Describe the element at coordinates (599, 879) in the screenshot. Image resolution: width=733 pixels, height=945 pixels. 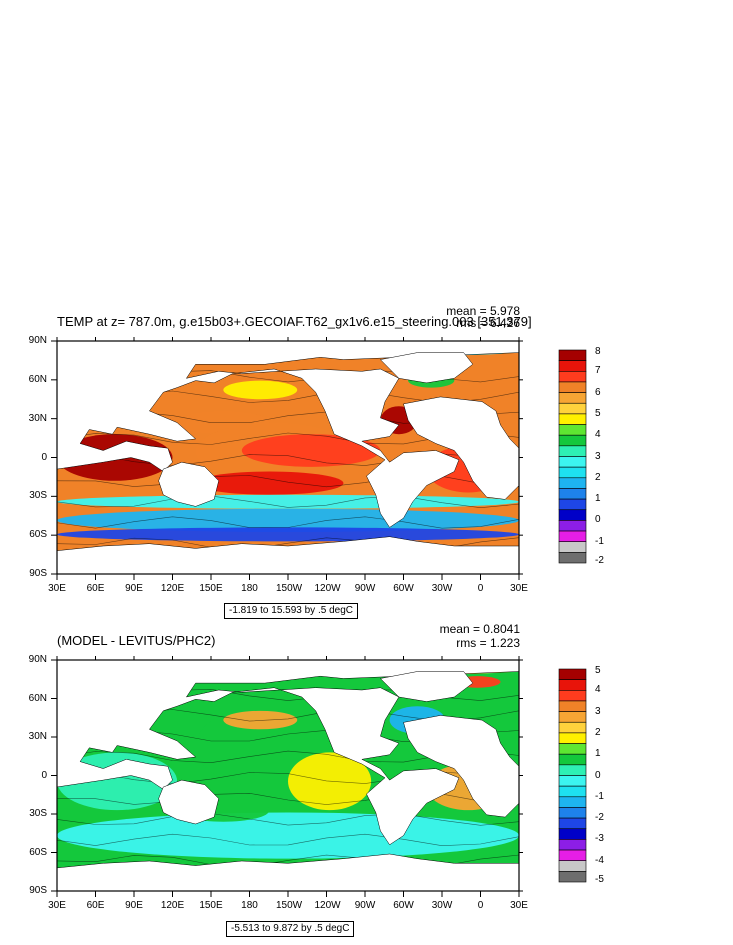
I see `colorbar-label: -5` at that location.